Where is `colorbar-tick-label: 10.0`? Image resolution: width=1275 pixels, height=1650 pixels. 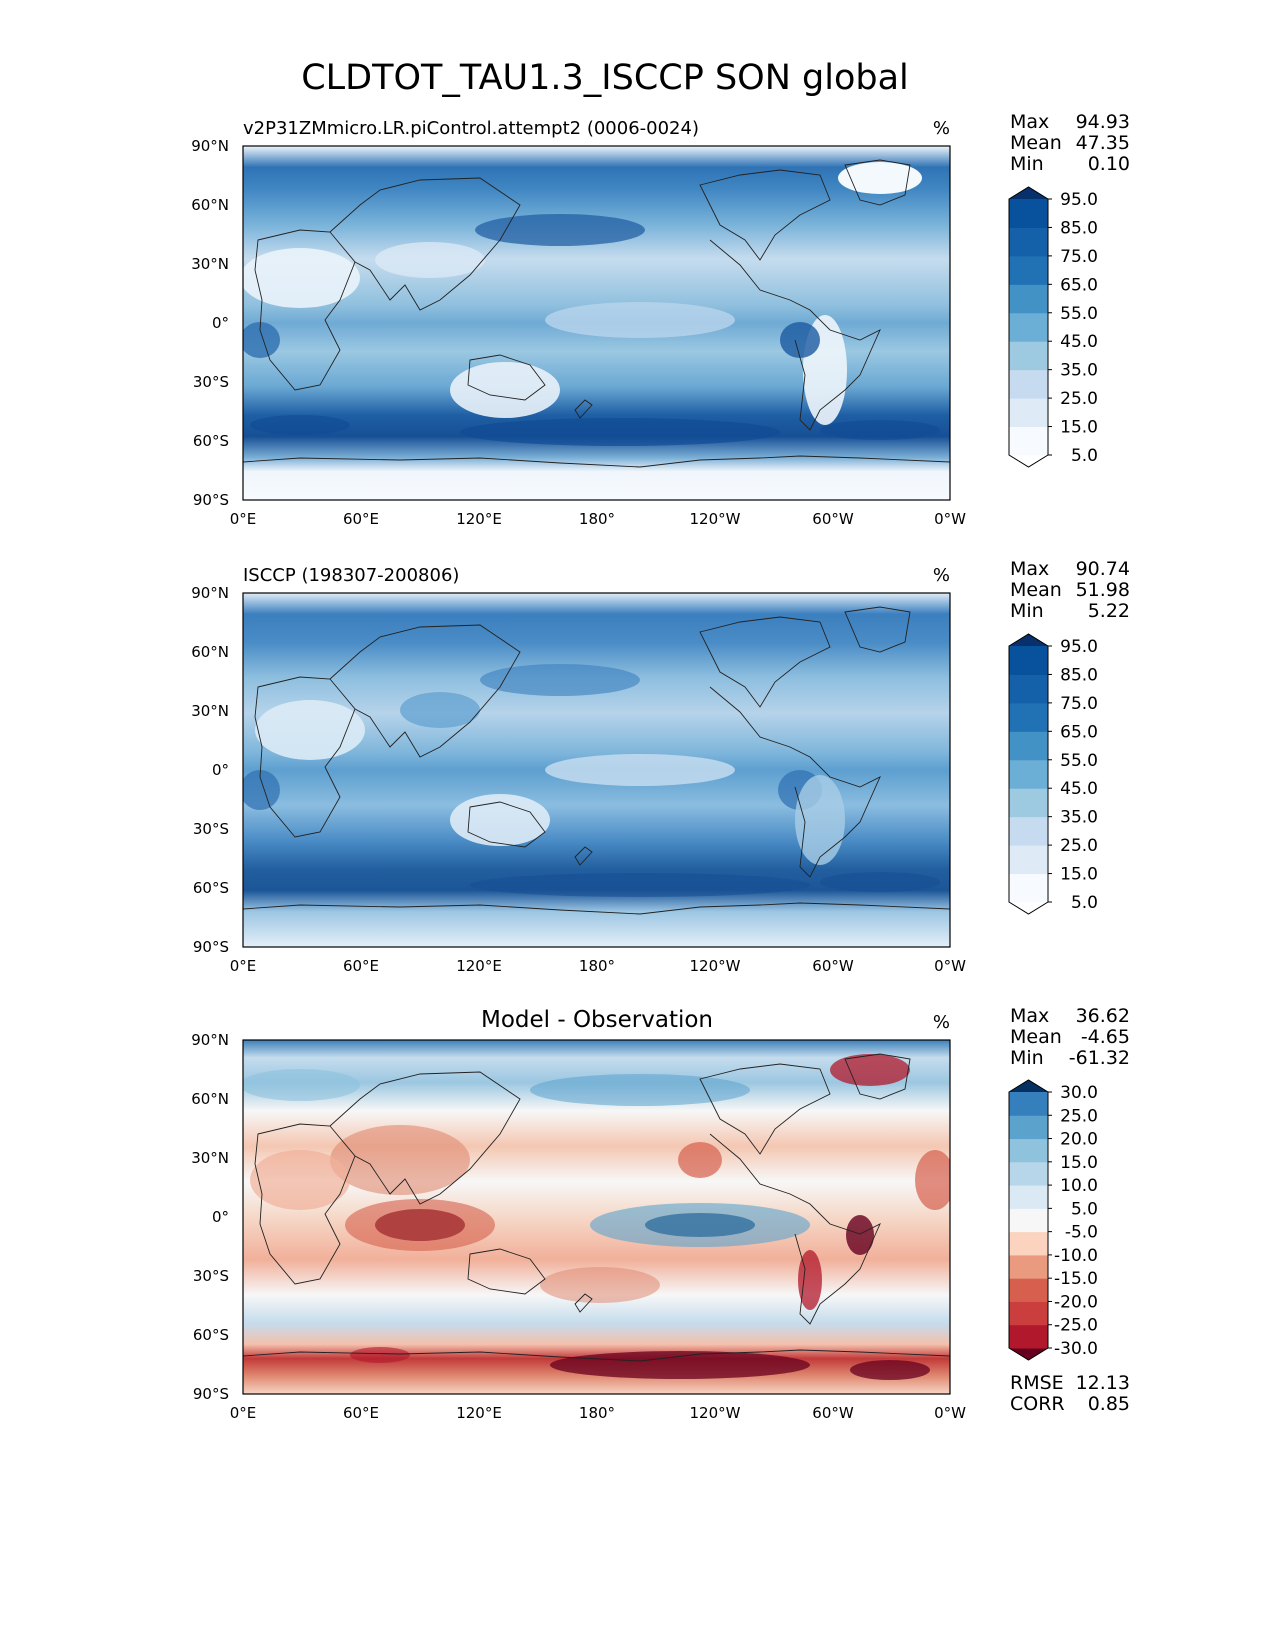
colorbar-tick-label: 10.0 is located at coordinates (1079, 1186).